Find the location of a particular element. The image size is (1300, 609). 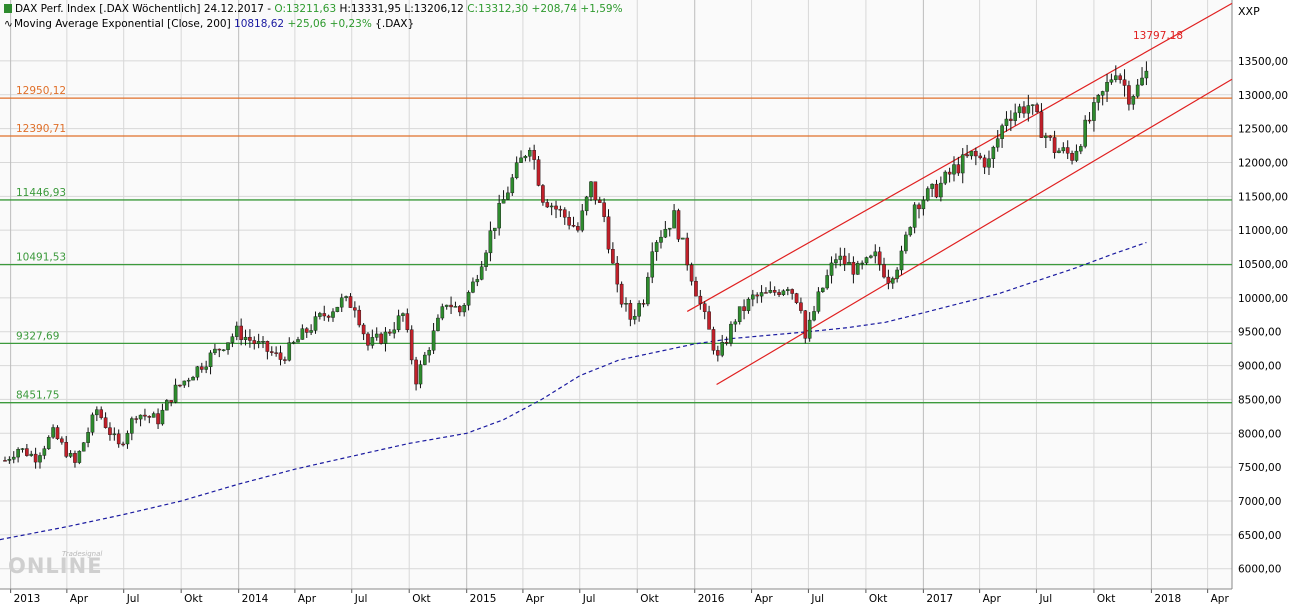

y-tick-label: 13500,00 is located at coordinates (1263, 62).